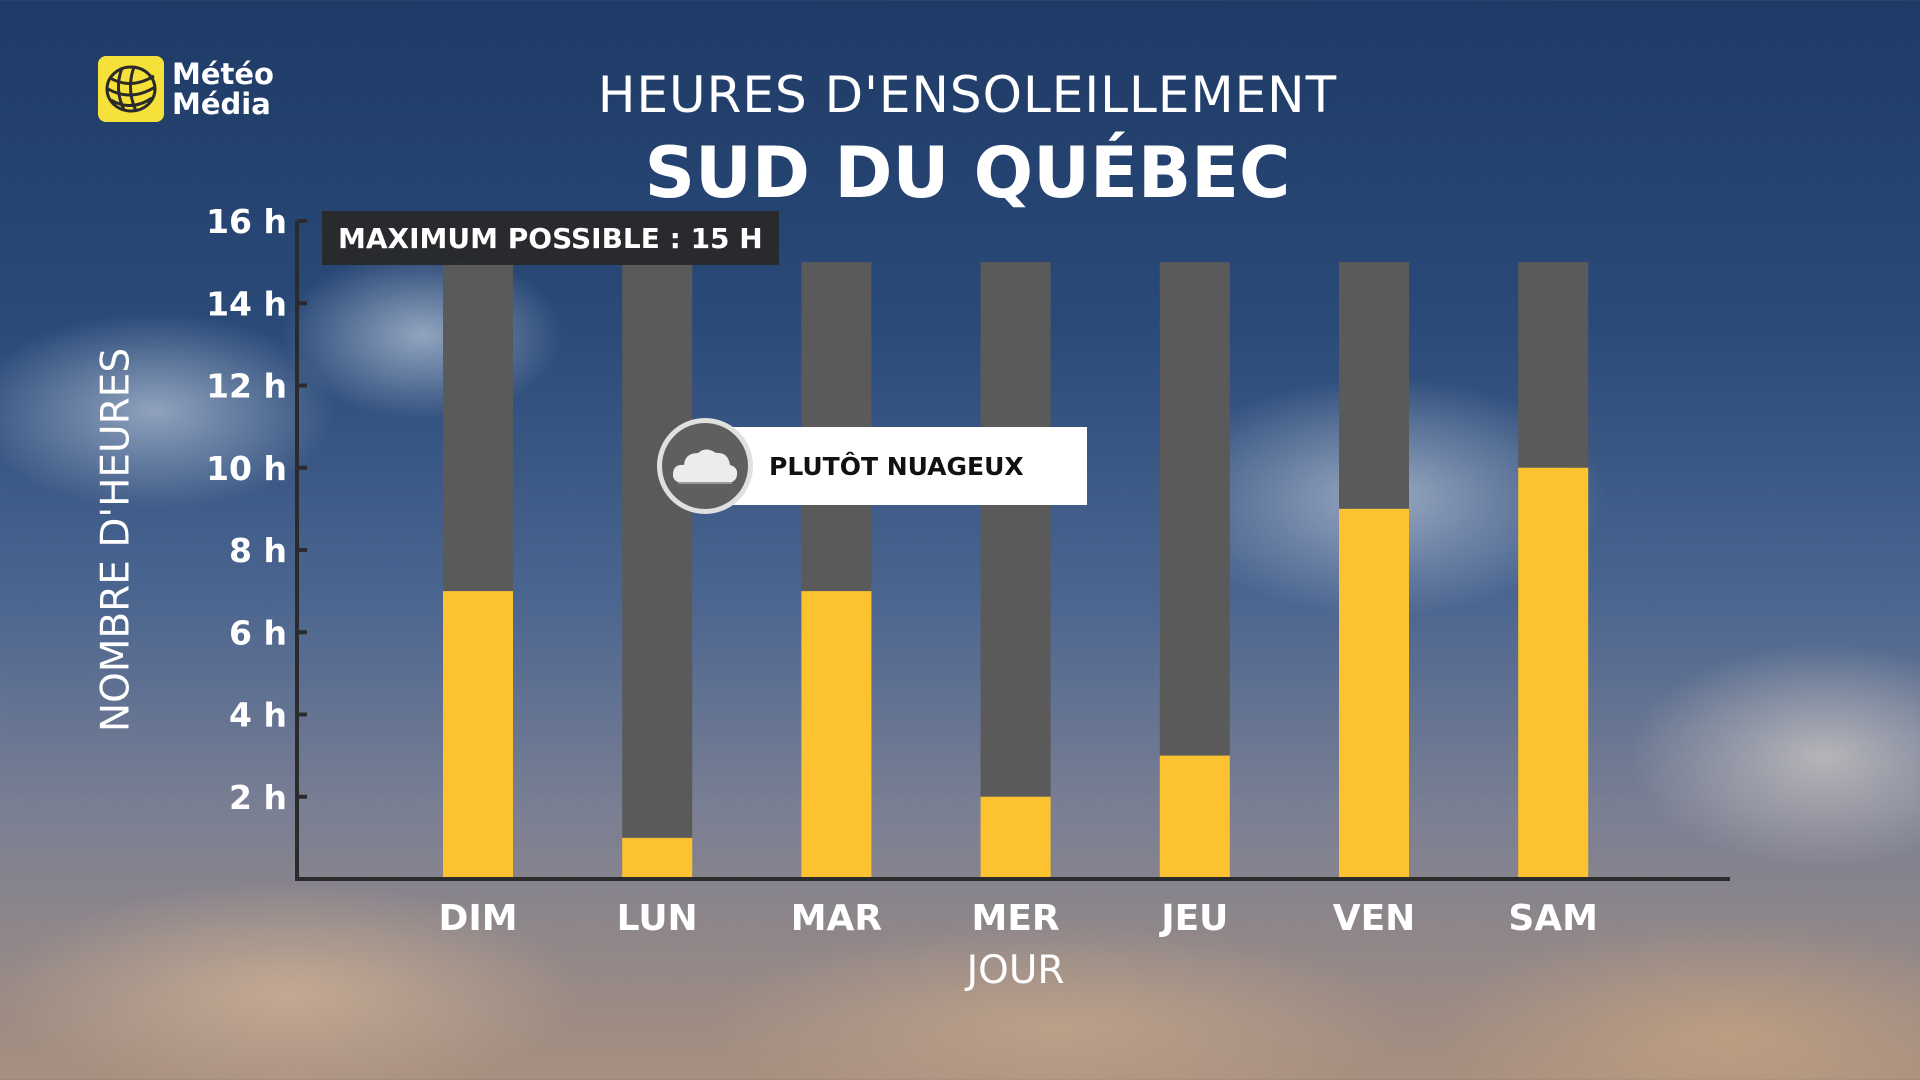  What do you see at coordinates (1374, 918) in the screenshot?
I see `x-tick-label: VEN` at bounding box center [1374, 918].